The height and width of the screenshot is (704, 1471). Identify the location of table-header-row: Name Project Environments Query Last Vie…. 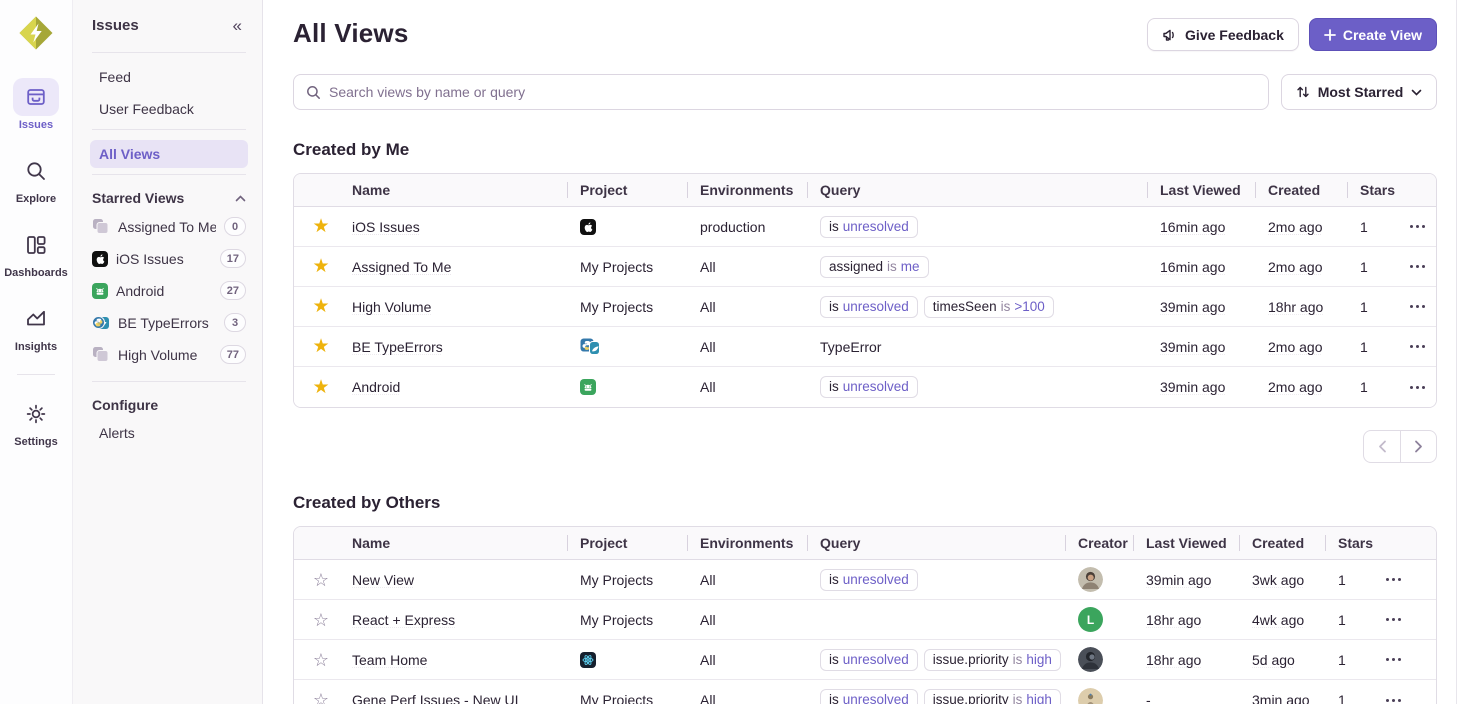
(865, 190).